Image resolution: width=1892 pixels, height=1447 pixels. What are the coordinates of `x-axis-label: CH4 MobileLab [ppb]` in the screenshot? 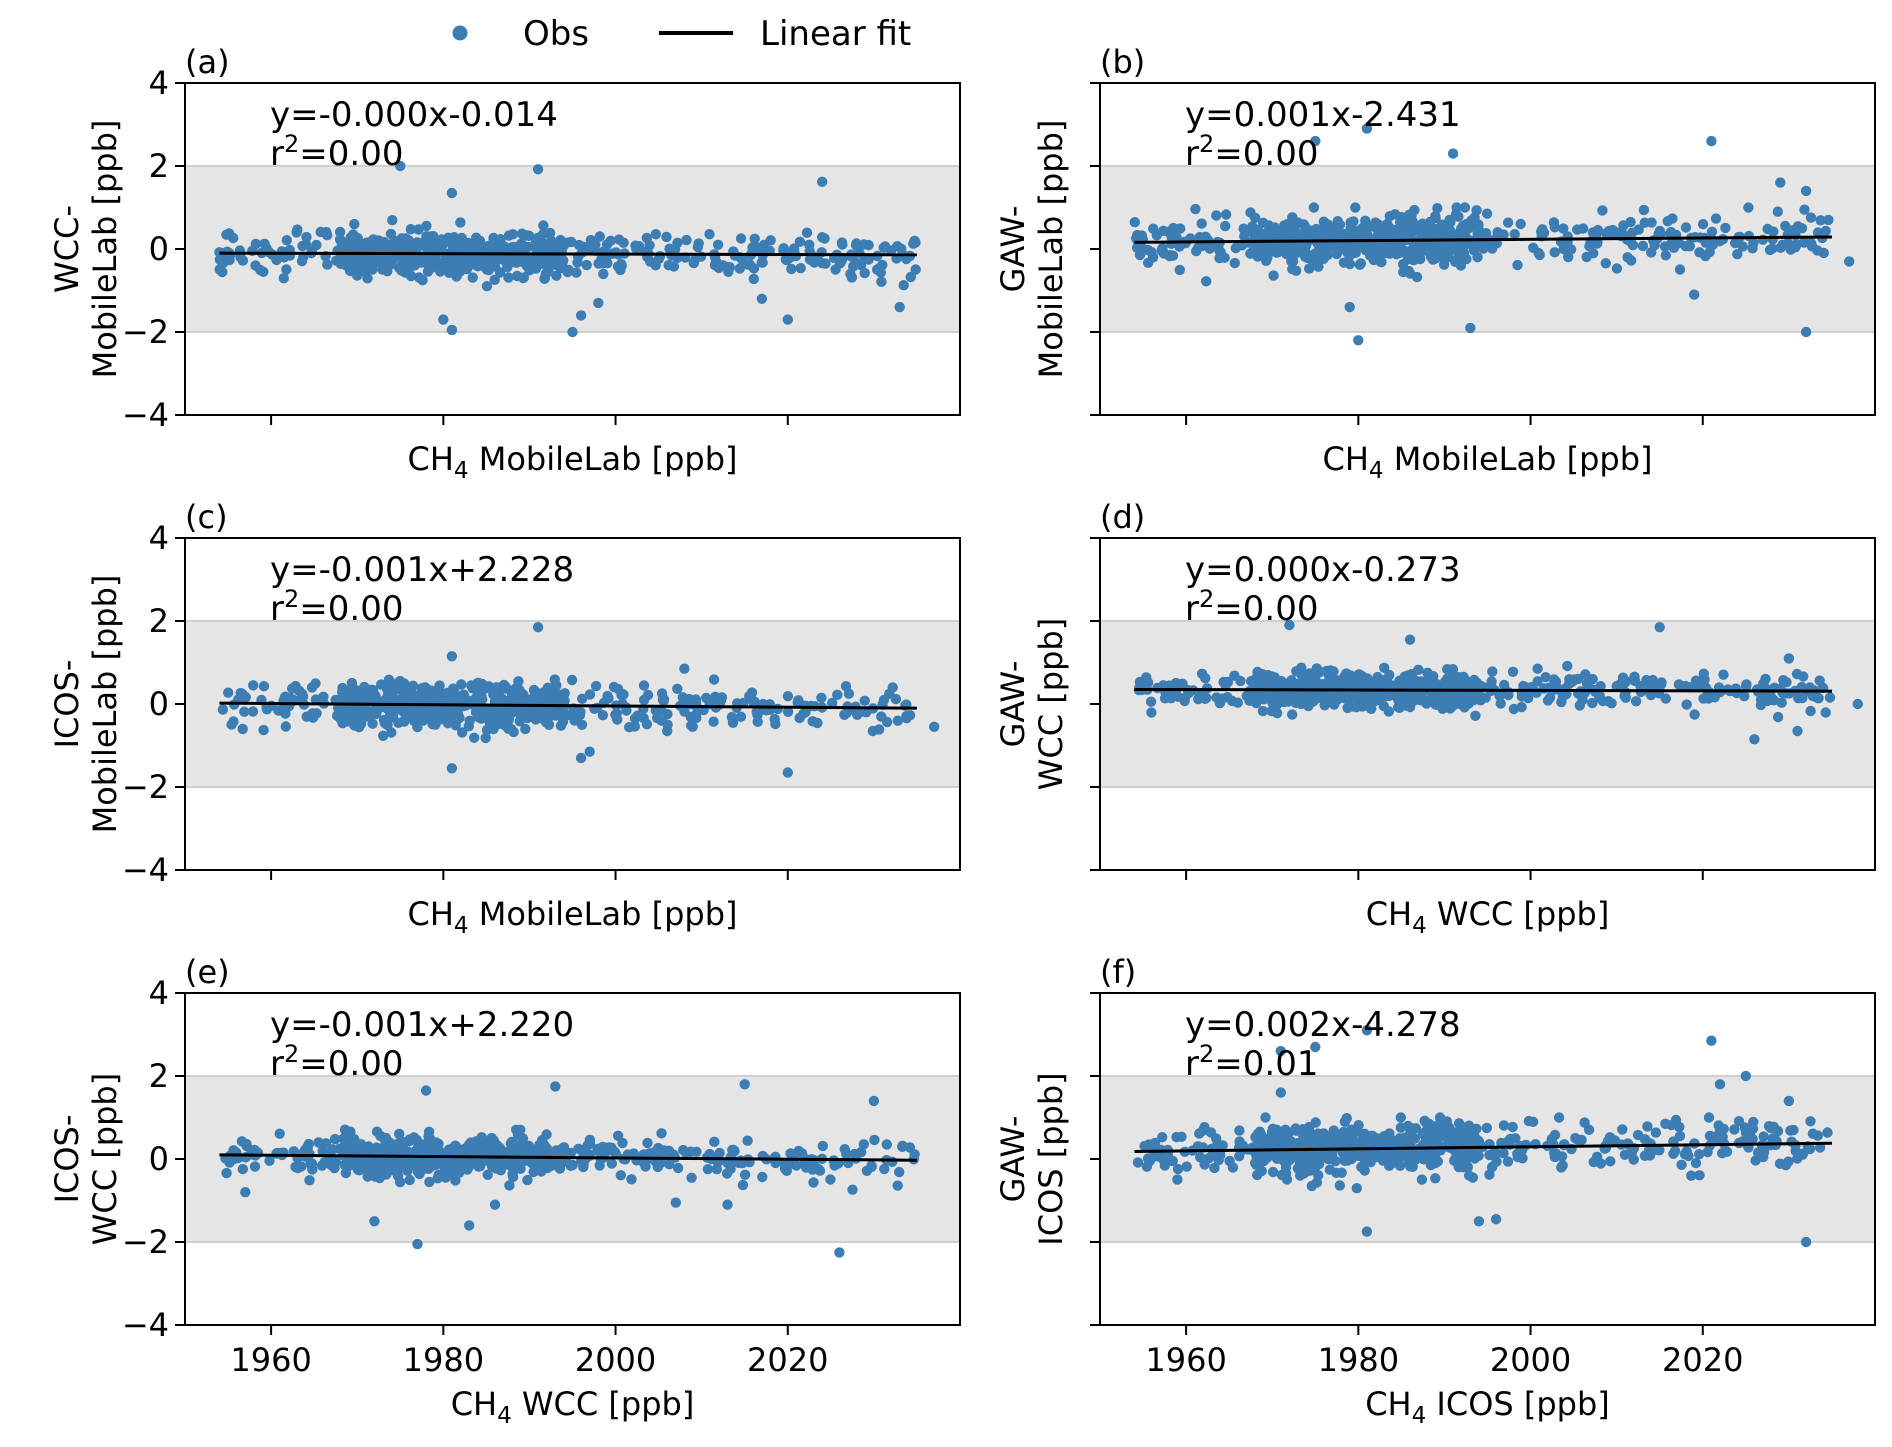 It's located at (572, 917).